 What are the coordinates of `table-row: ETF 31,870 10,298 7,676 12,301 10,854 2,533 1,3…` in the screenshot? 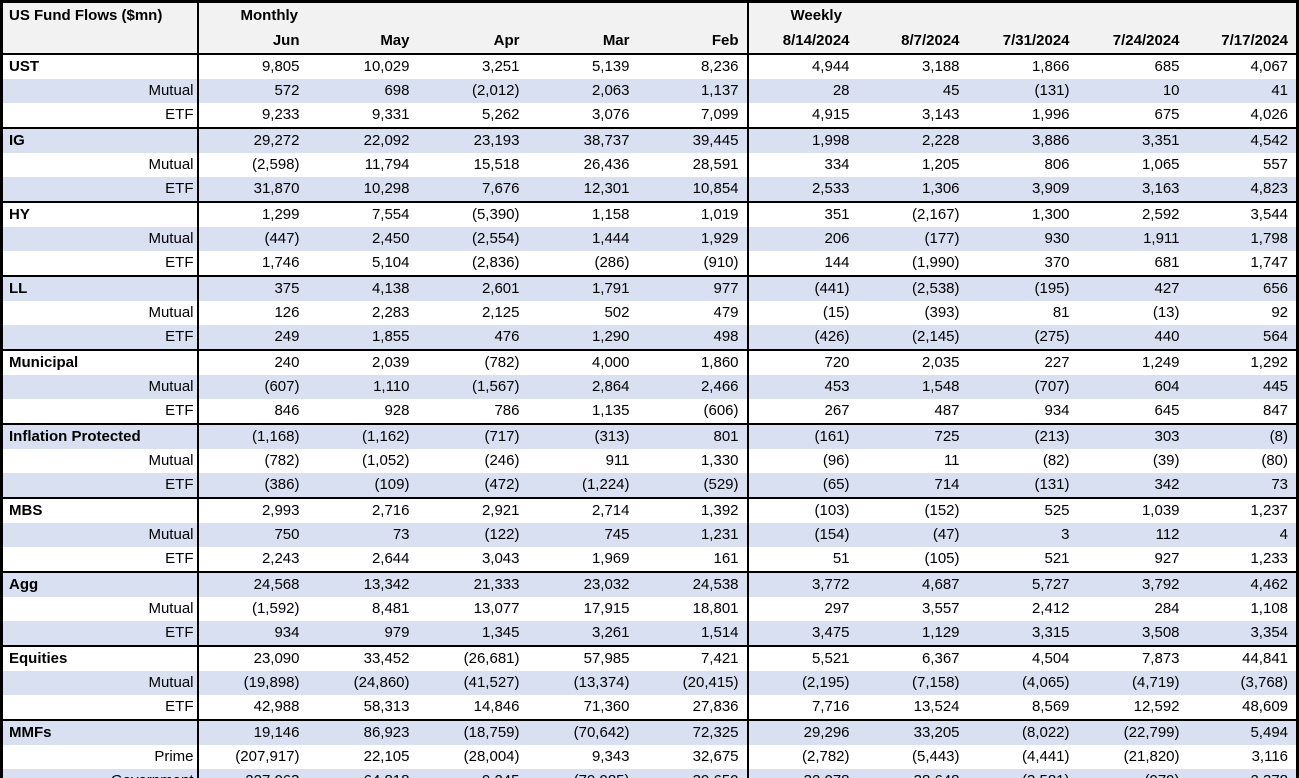 It's located at (649, 189).